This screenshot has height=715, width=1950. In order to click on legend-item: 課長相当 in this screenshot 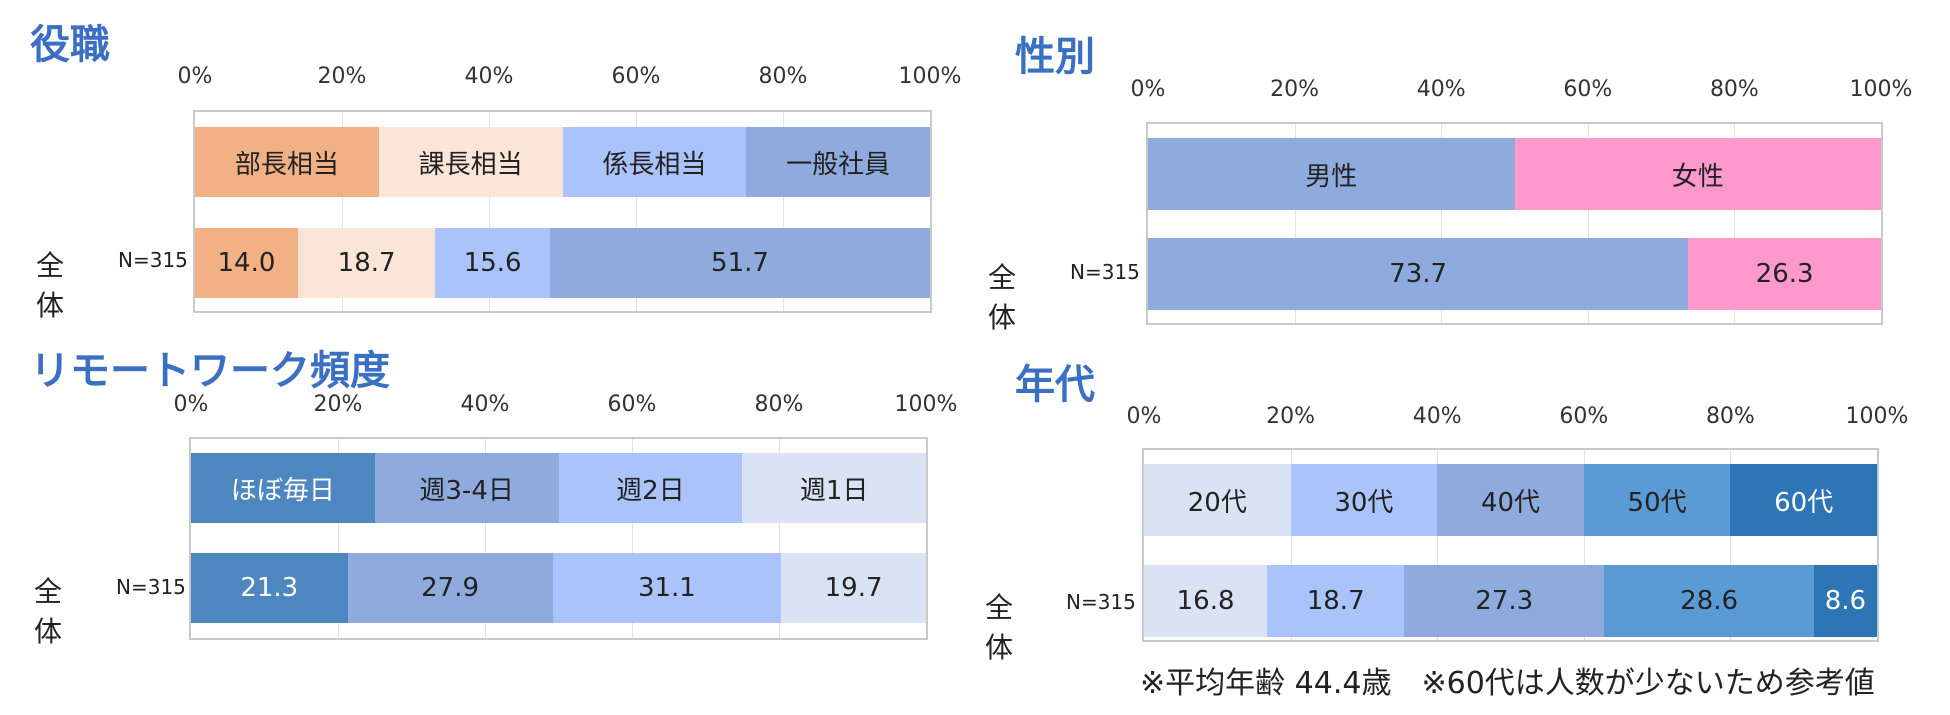, I will do `click(470, 162)`.